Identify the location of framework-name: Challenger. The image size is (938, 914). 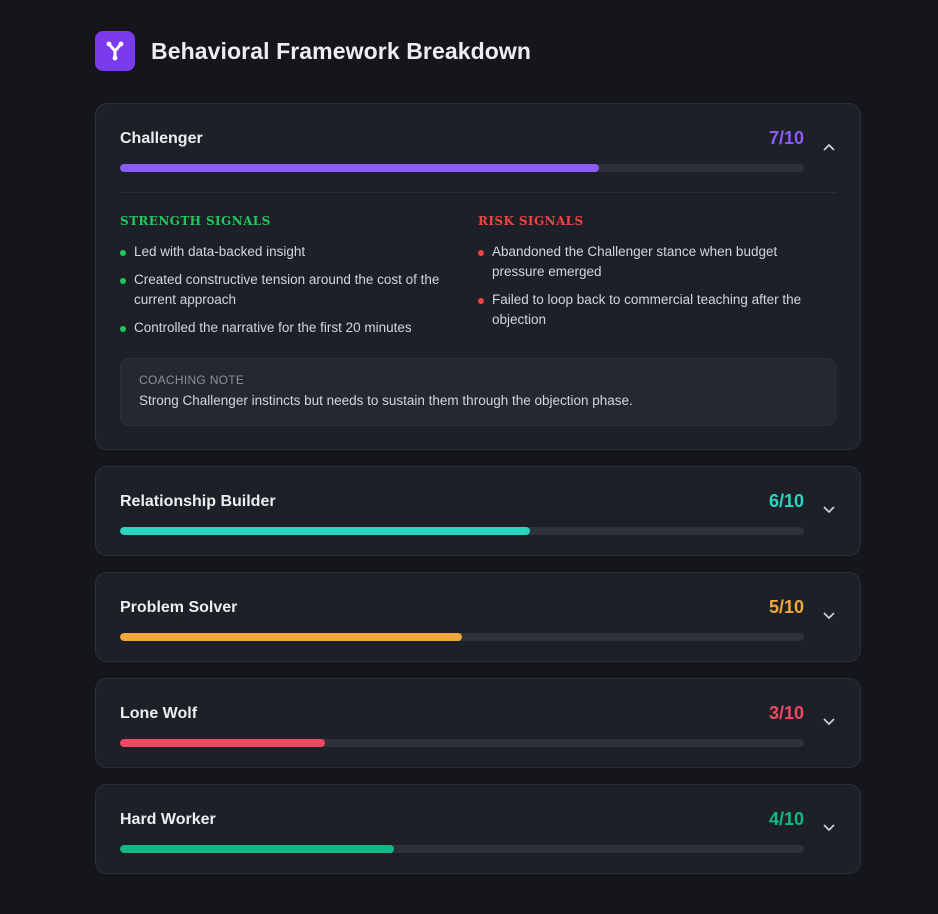
(161, 138).